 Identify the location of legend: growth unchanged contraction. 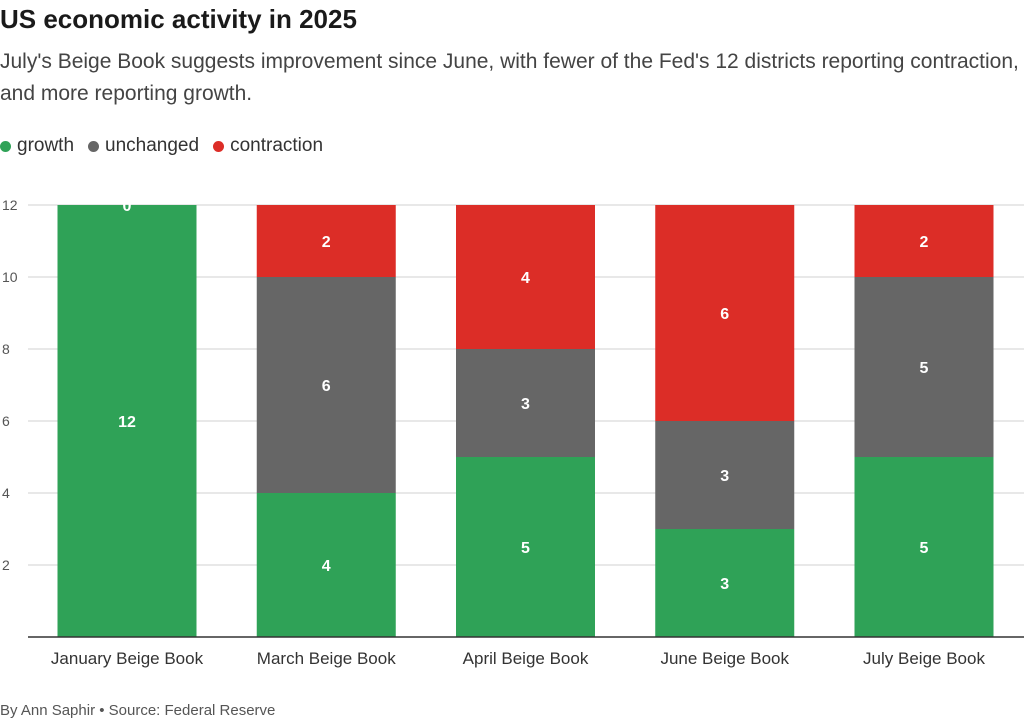
(168, 146).